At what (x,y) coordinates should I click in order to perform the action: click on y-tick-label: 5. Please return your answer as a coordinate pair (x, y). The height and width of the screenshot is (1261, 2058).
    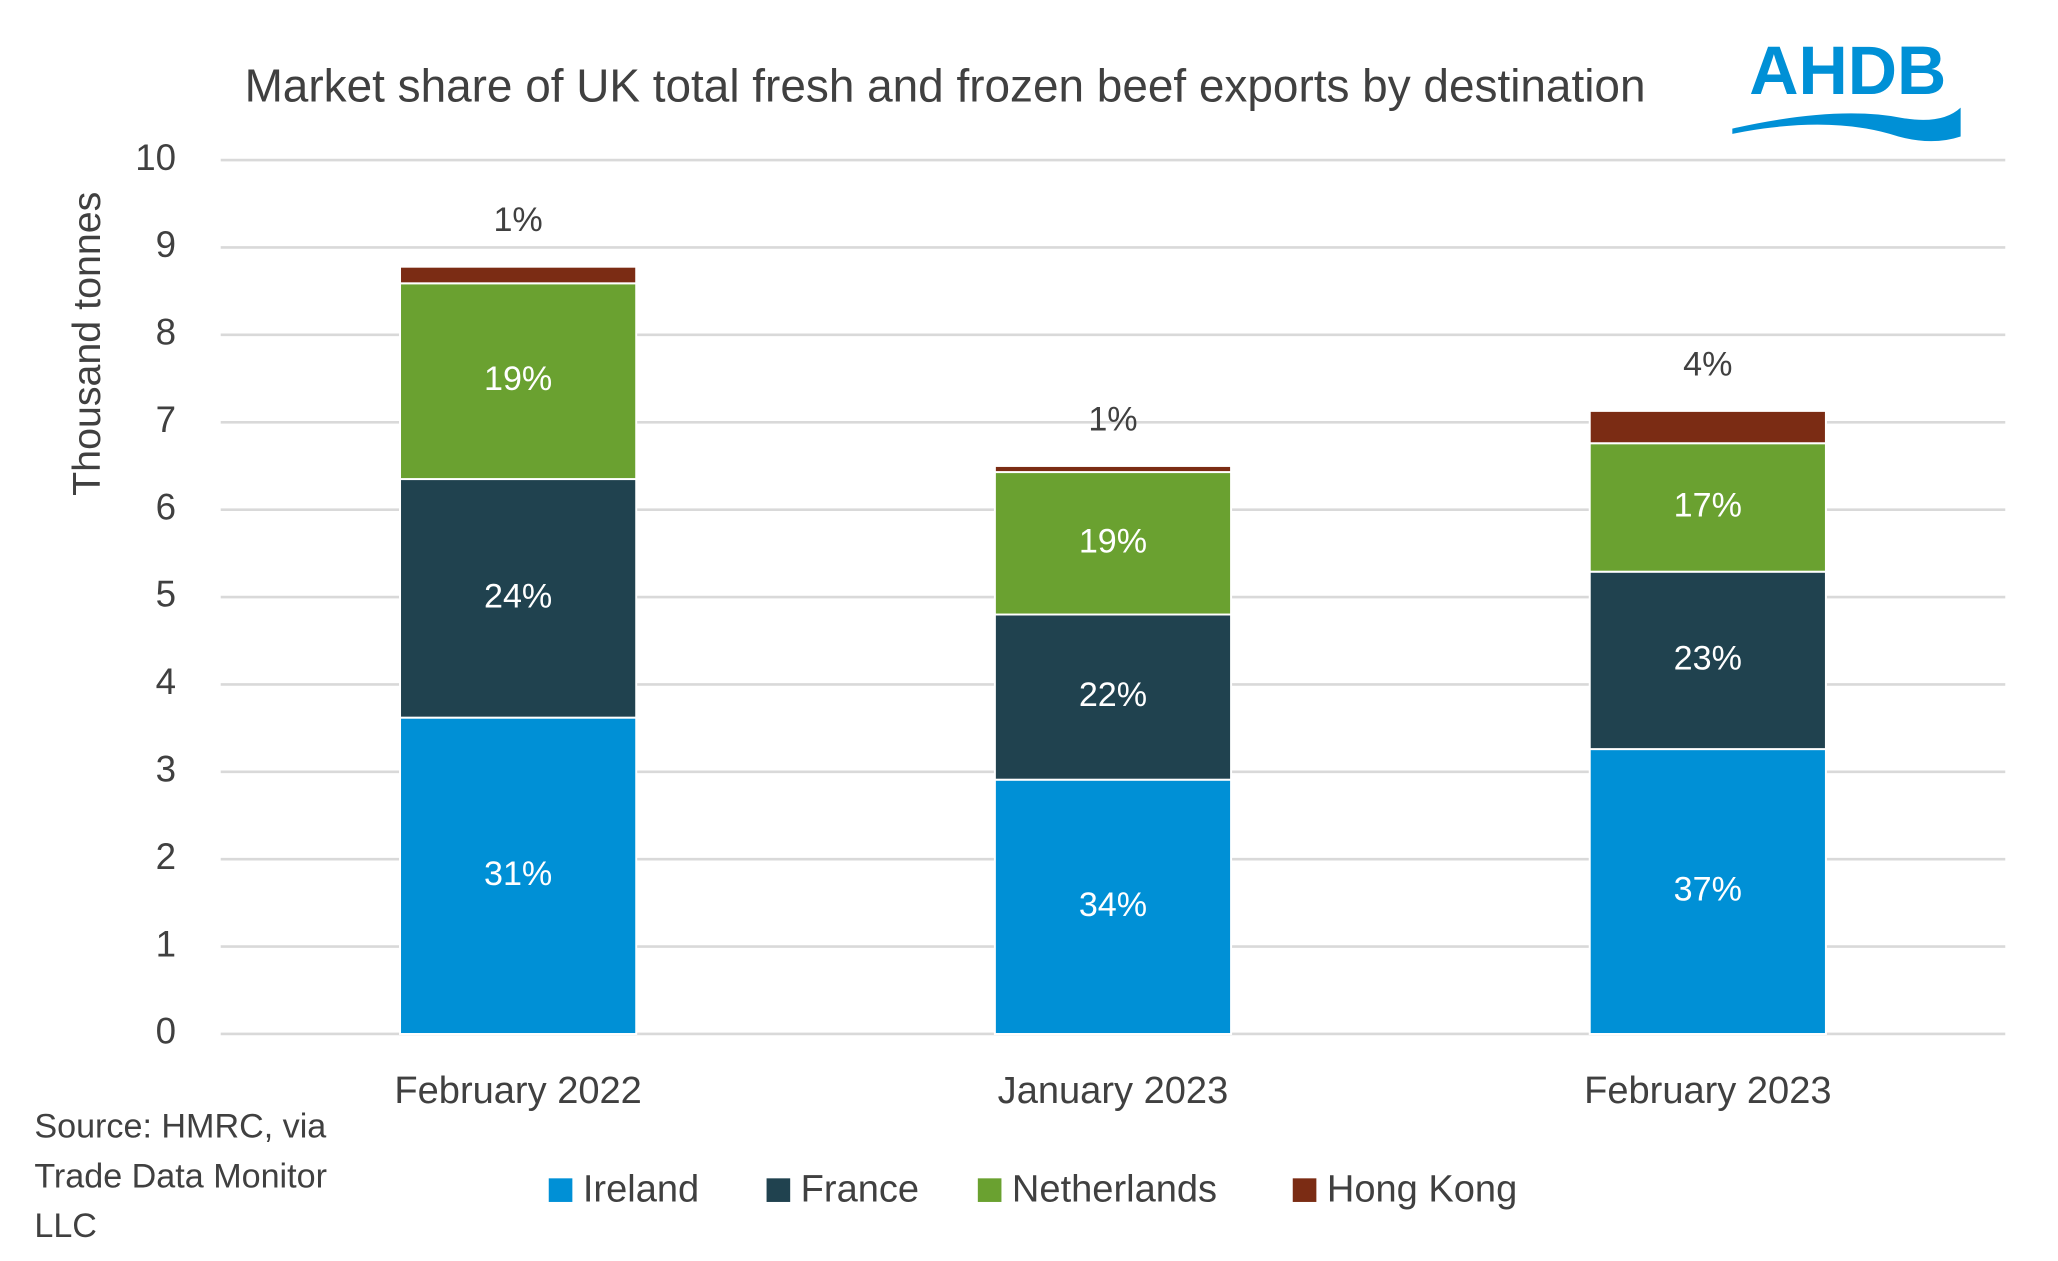
    Looking at the image, I should click on (166, 594).